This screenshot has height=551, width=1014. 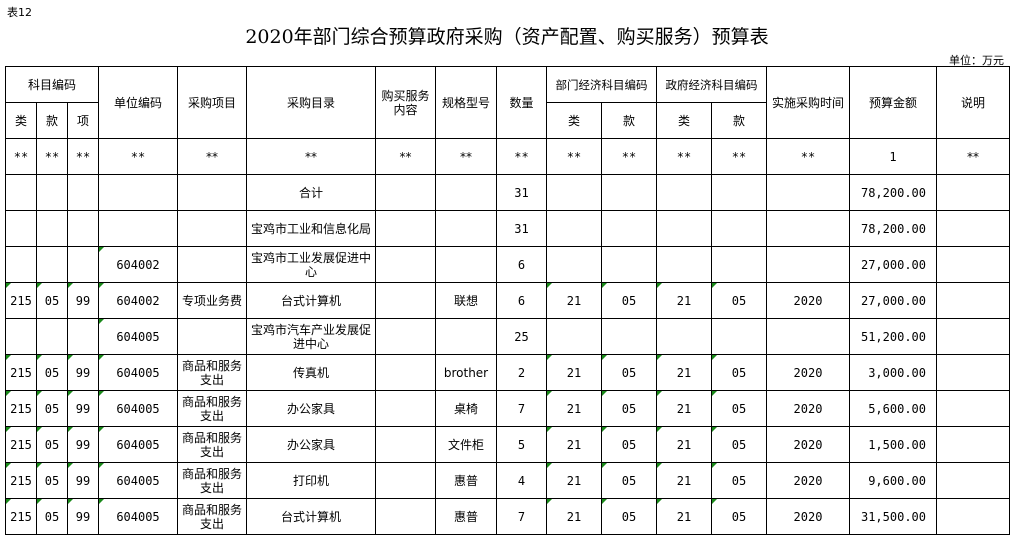 What do you see at coordinates (893, 408) in the screenshot?
I see `cell: 5,600.00` at bounding box center [893, 408].